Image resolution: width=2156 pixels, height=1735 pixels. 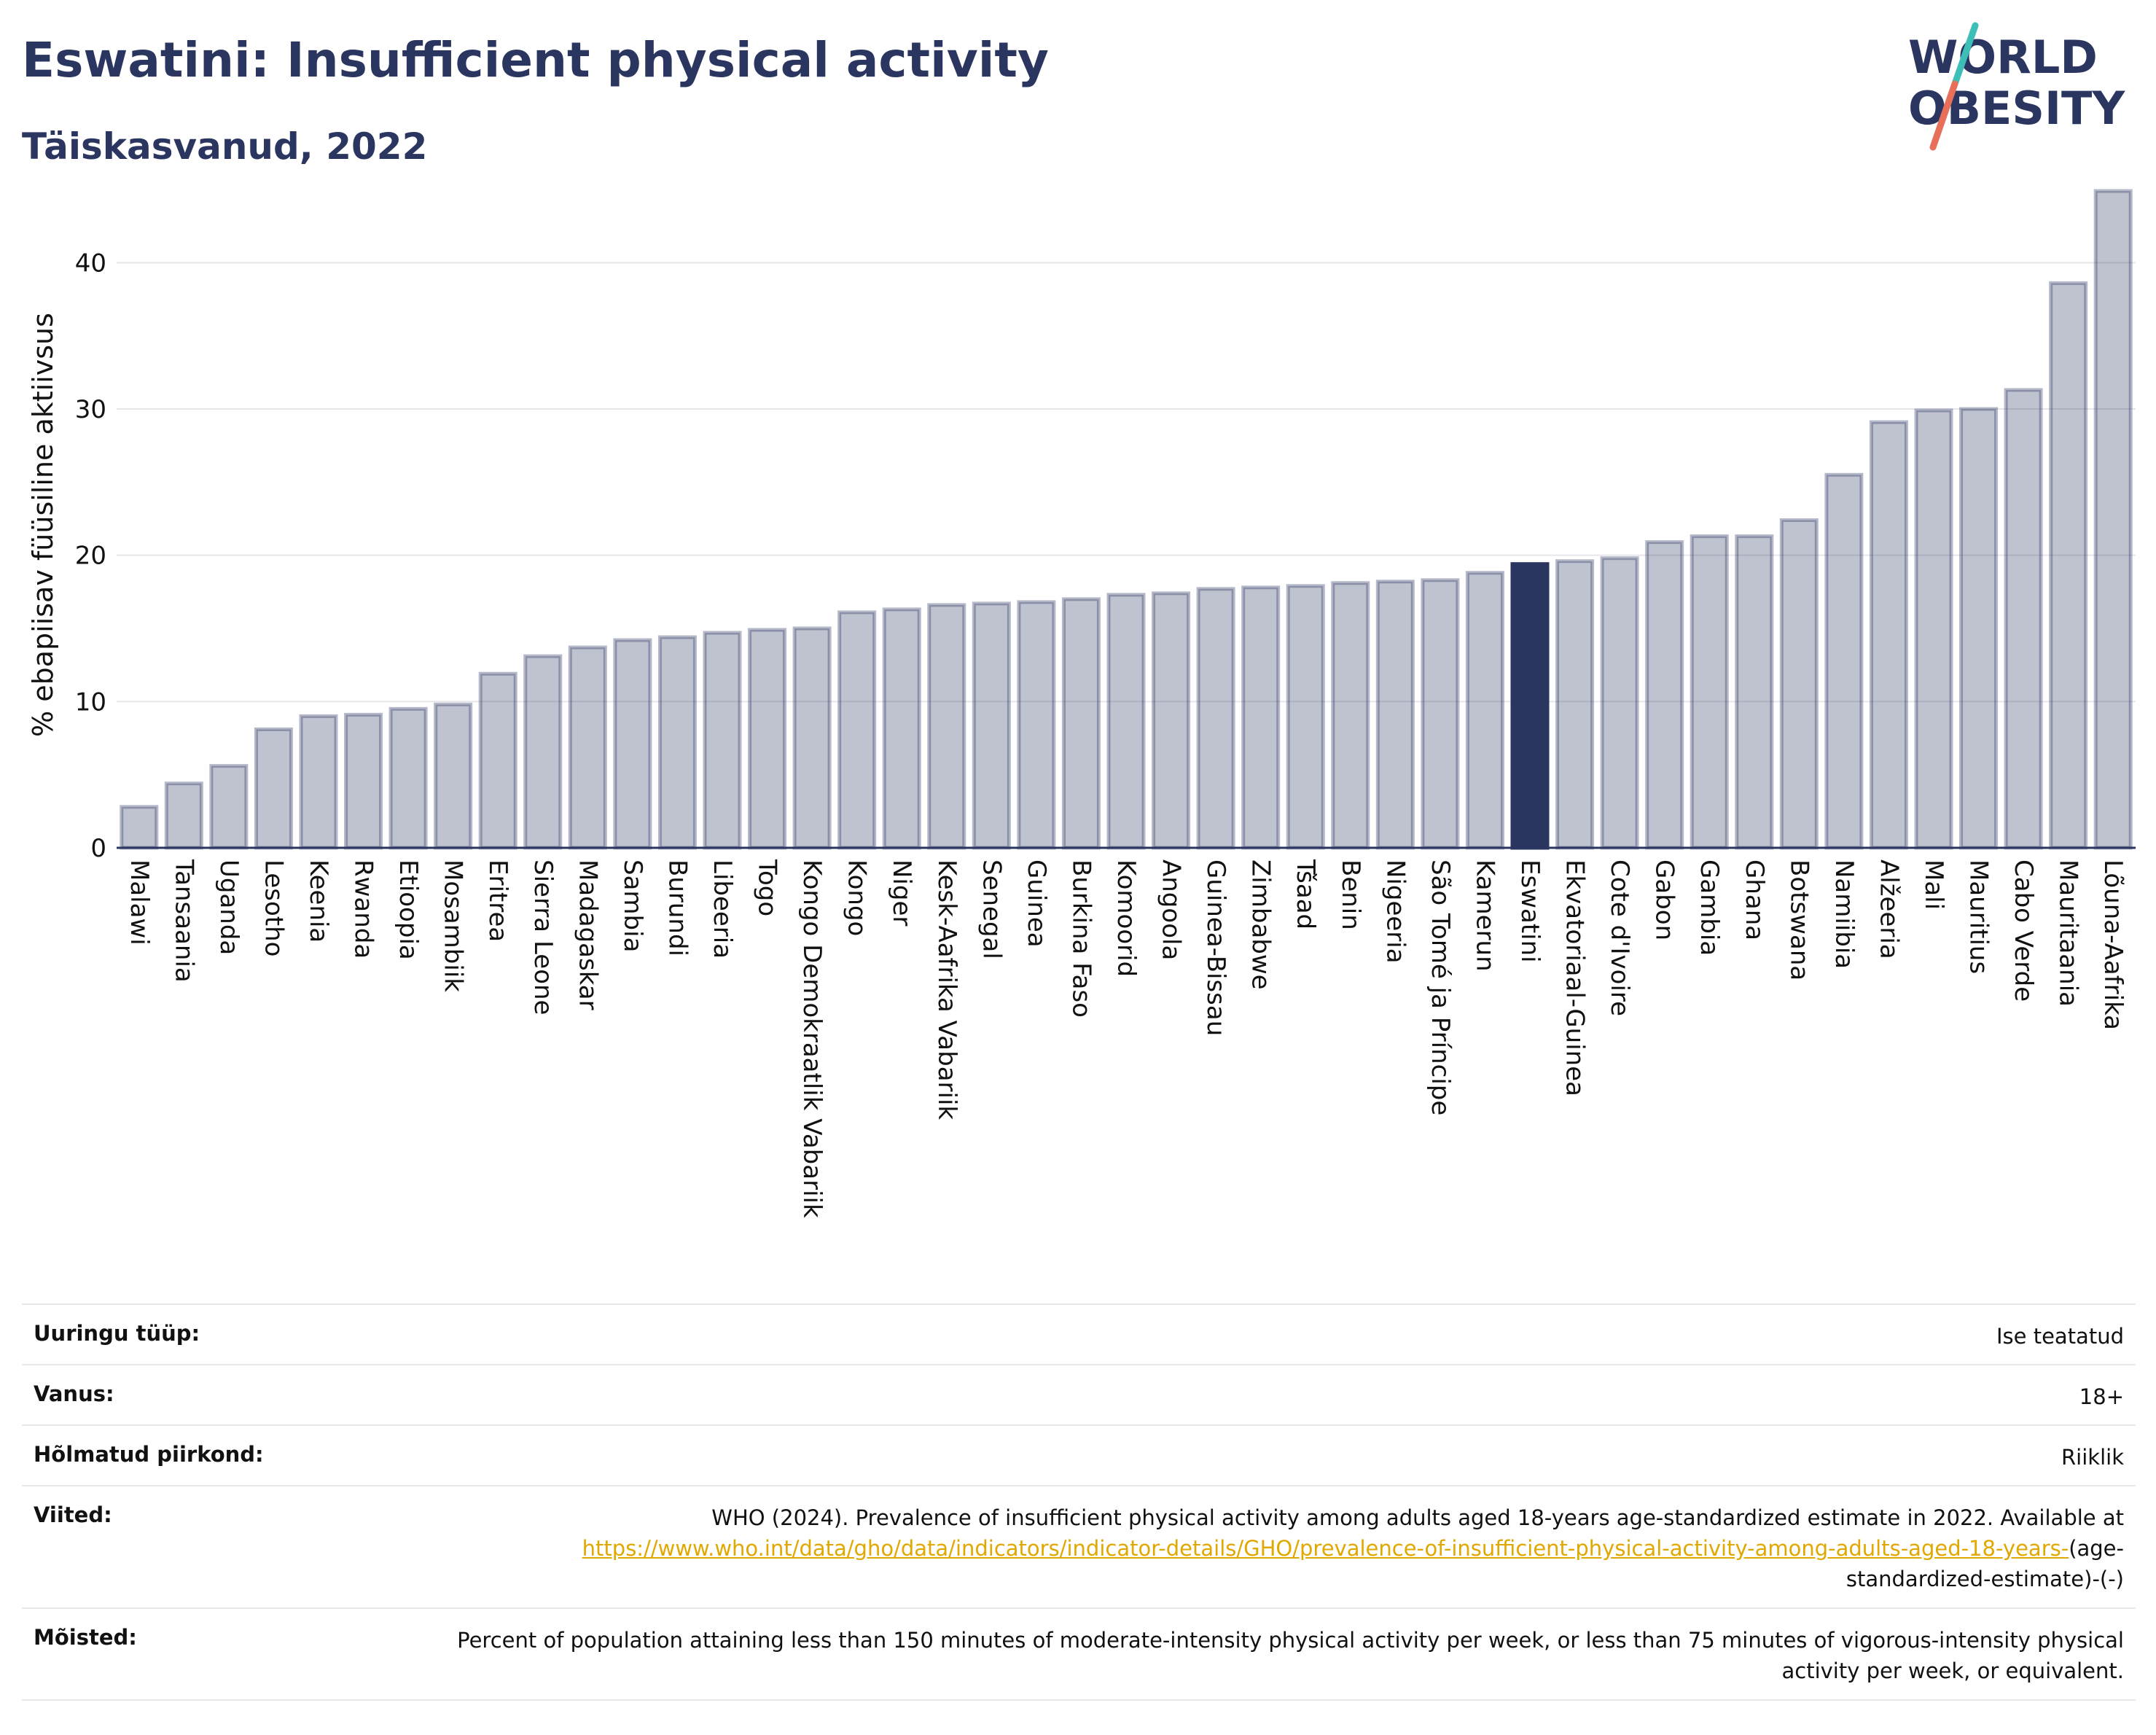 I want to click on x-tick-label: Ekvatoriaal-Guinea, so click(x=1575, y=978).